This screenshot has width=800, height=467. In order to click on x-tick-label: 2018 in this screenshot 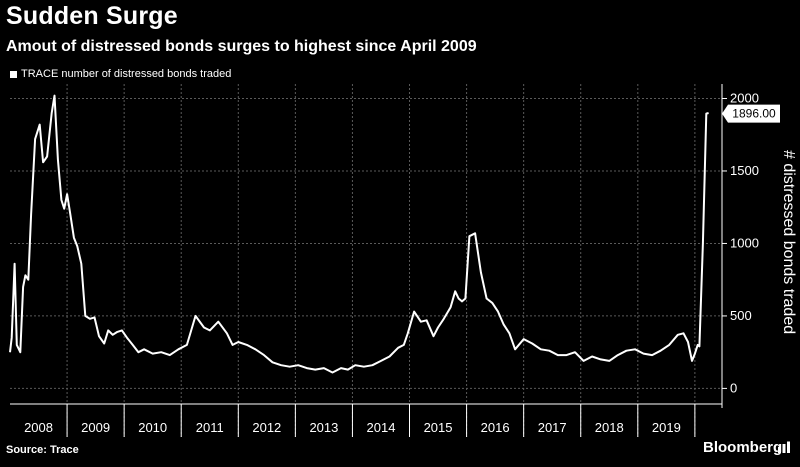, I will do `click(609, 427)`.